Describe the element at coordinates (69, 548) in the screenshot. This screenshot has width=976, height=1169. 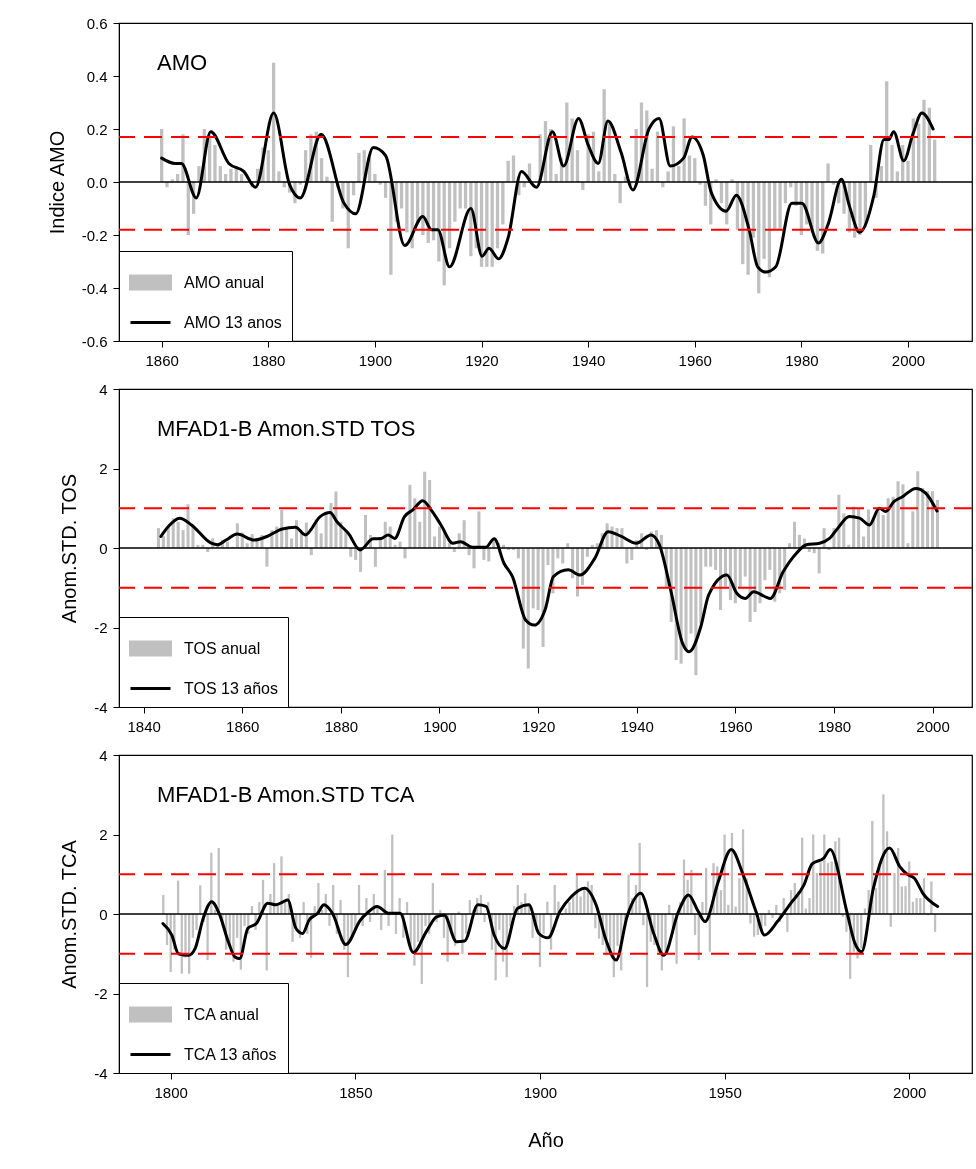
I see `y-axis-title: Anom.STD. TOS` at that location.